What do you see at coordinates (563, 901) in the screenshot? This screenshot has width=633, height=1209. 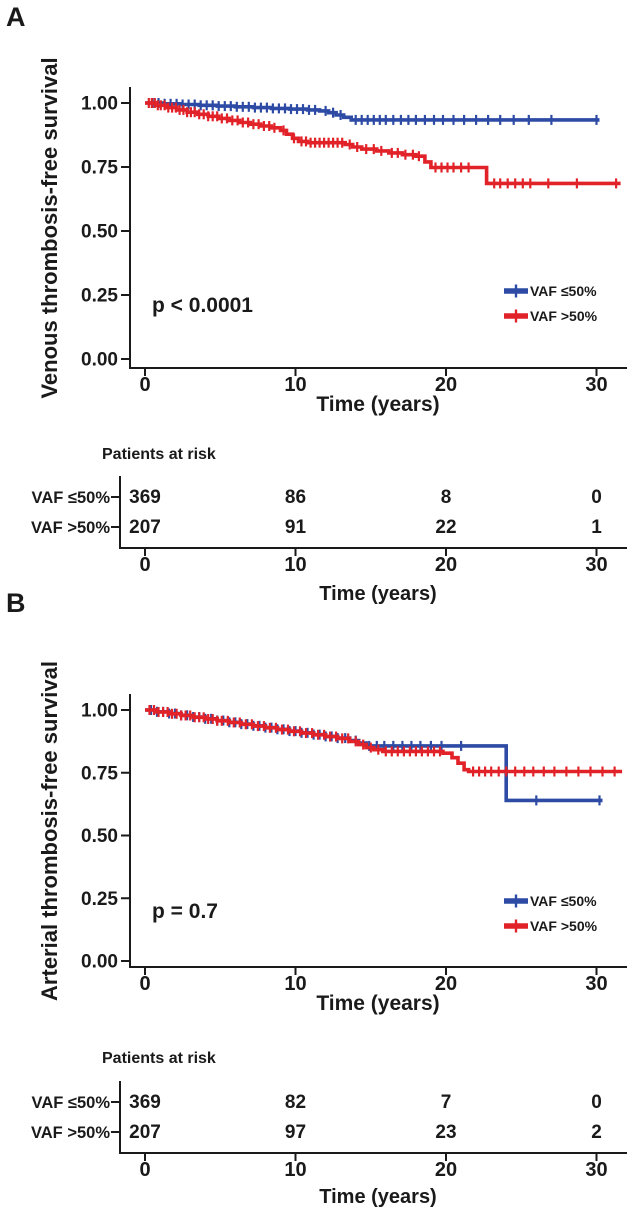 I see `panel-b-legend-label-blue: VAF ≤50%` at bounding box center [563, 901].